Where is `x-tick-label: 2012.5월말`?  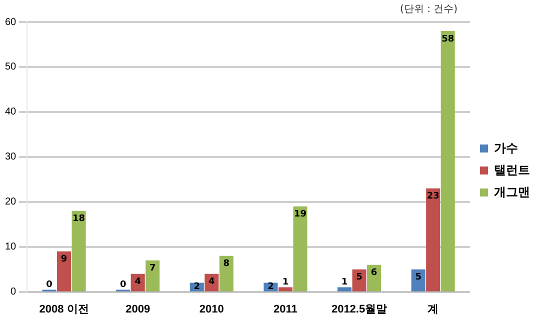 x-tick-label: 2012.5월말 is located at coordinates (359, 309).